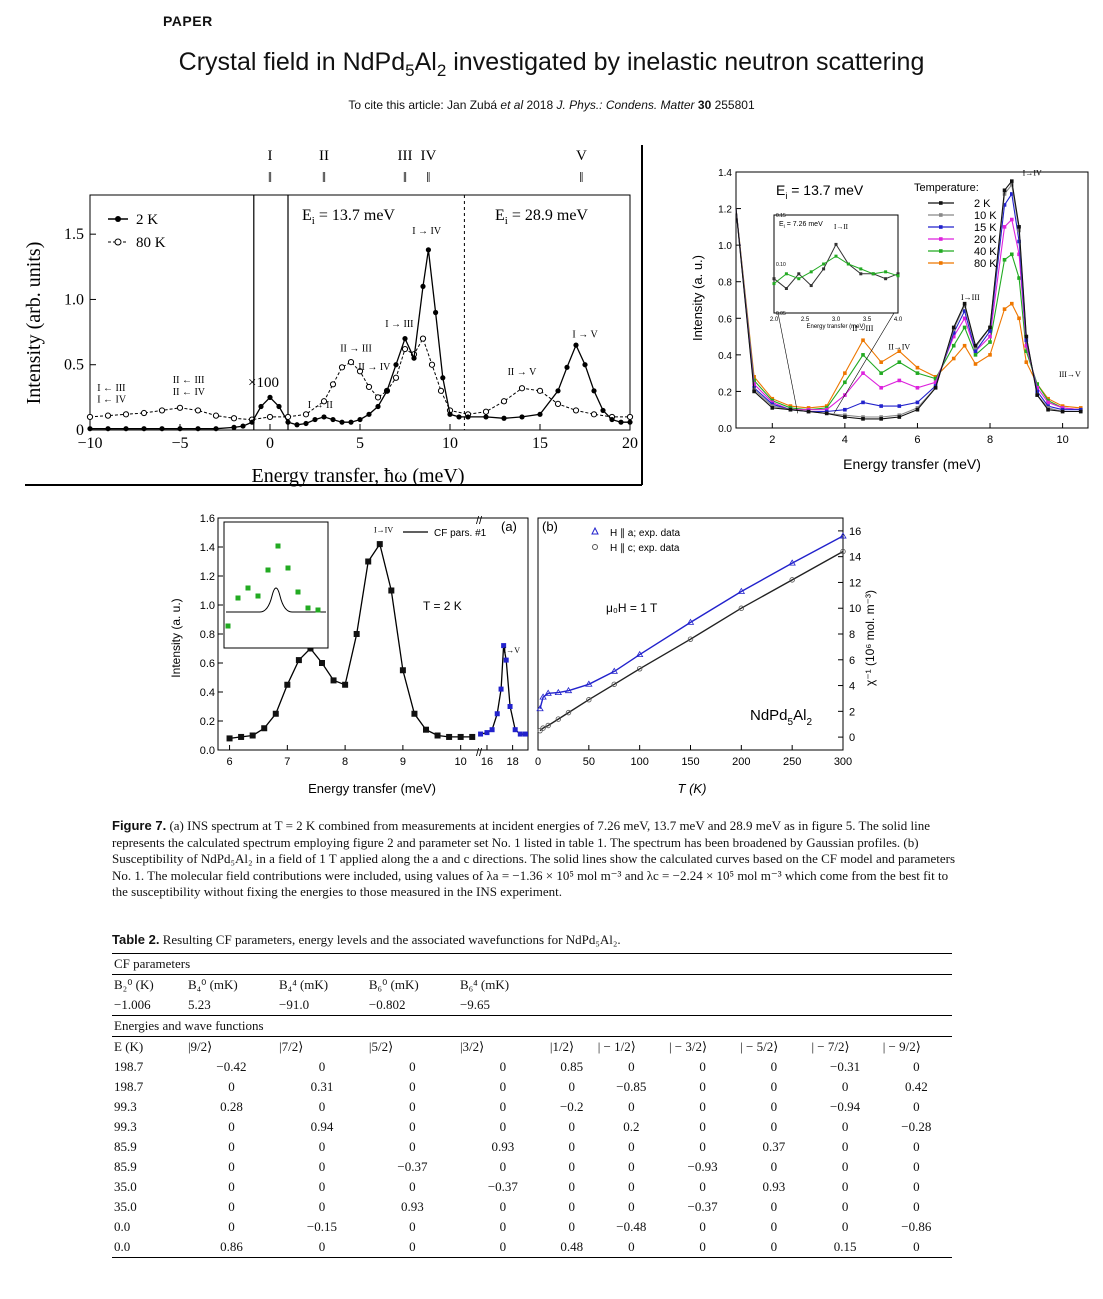 The image size is (1103, 1299). Describe the element at coordinates (509, 526) in the screenshot. I see `panel-label-a: (a)` at that location.